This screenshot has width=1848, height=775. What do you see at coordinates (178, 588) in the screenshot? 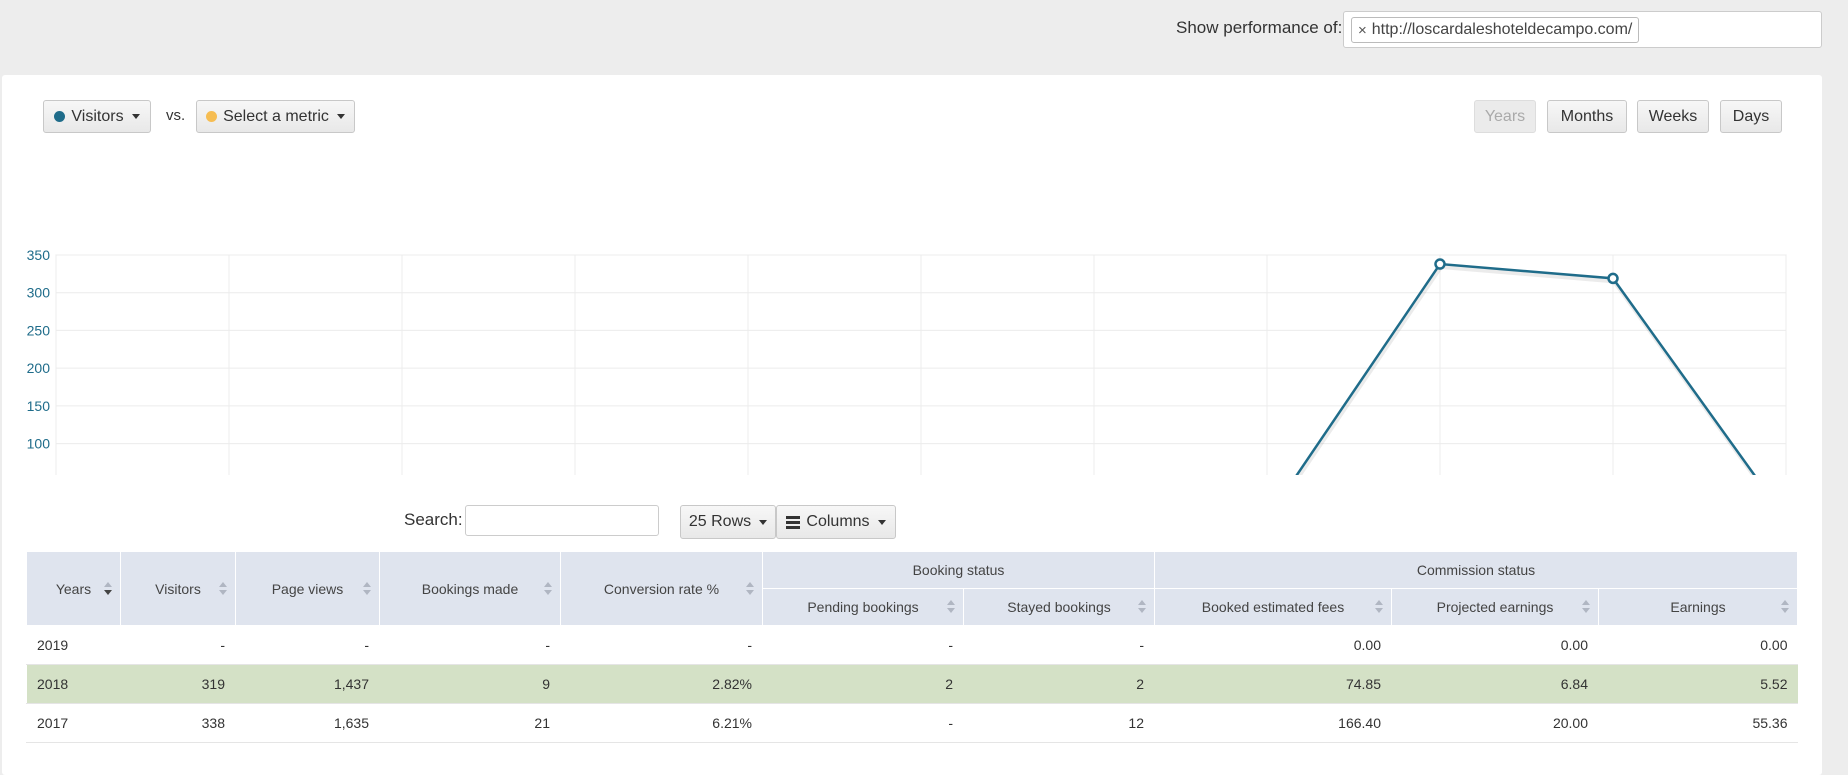
I see `column-header-visitors: Visitors` at bounding box center [178, 588].